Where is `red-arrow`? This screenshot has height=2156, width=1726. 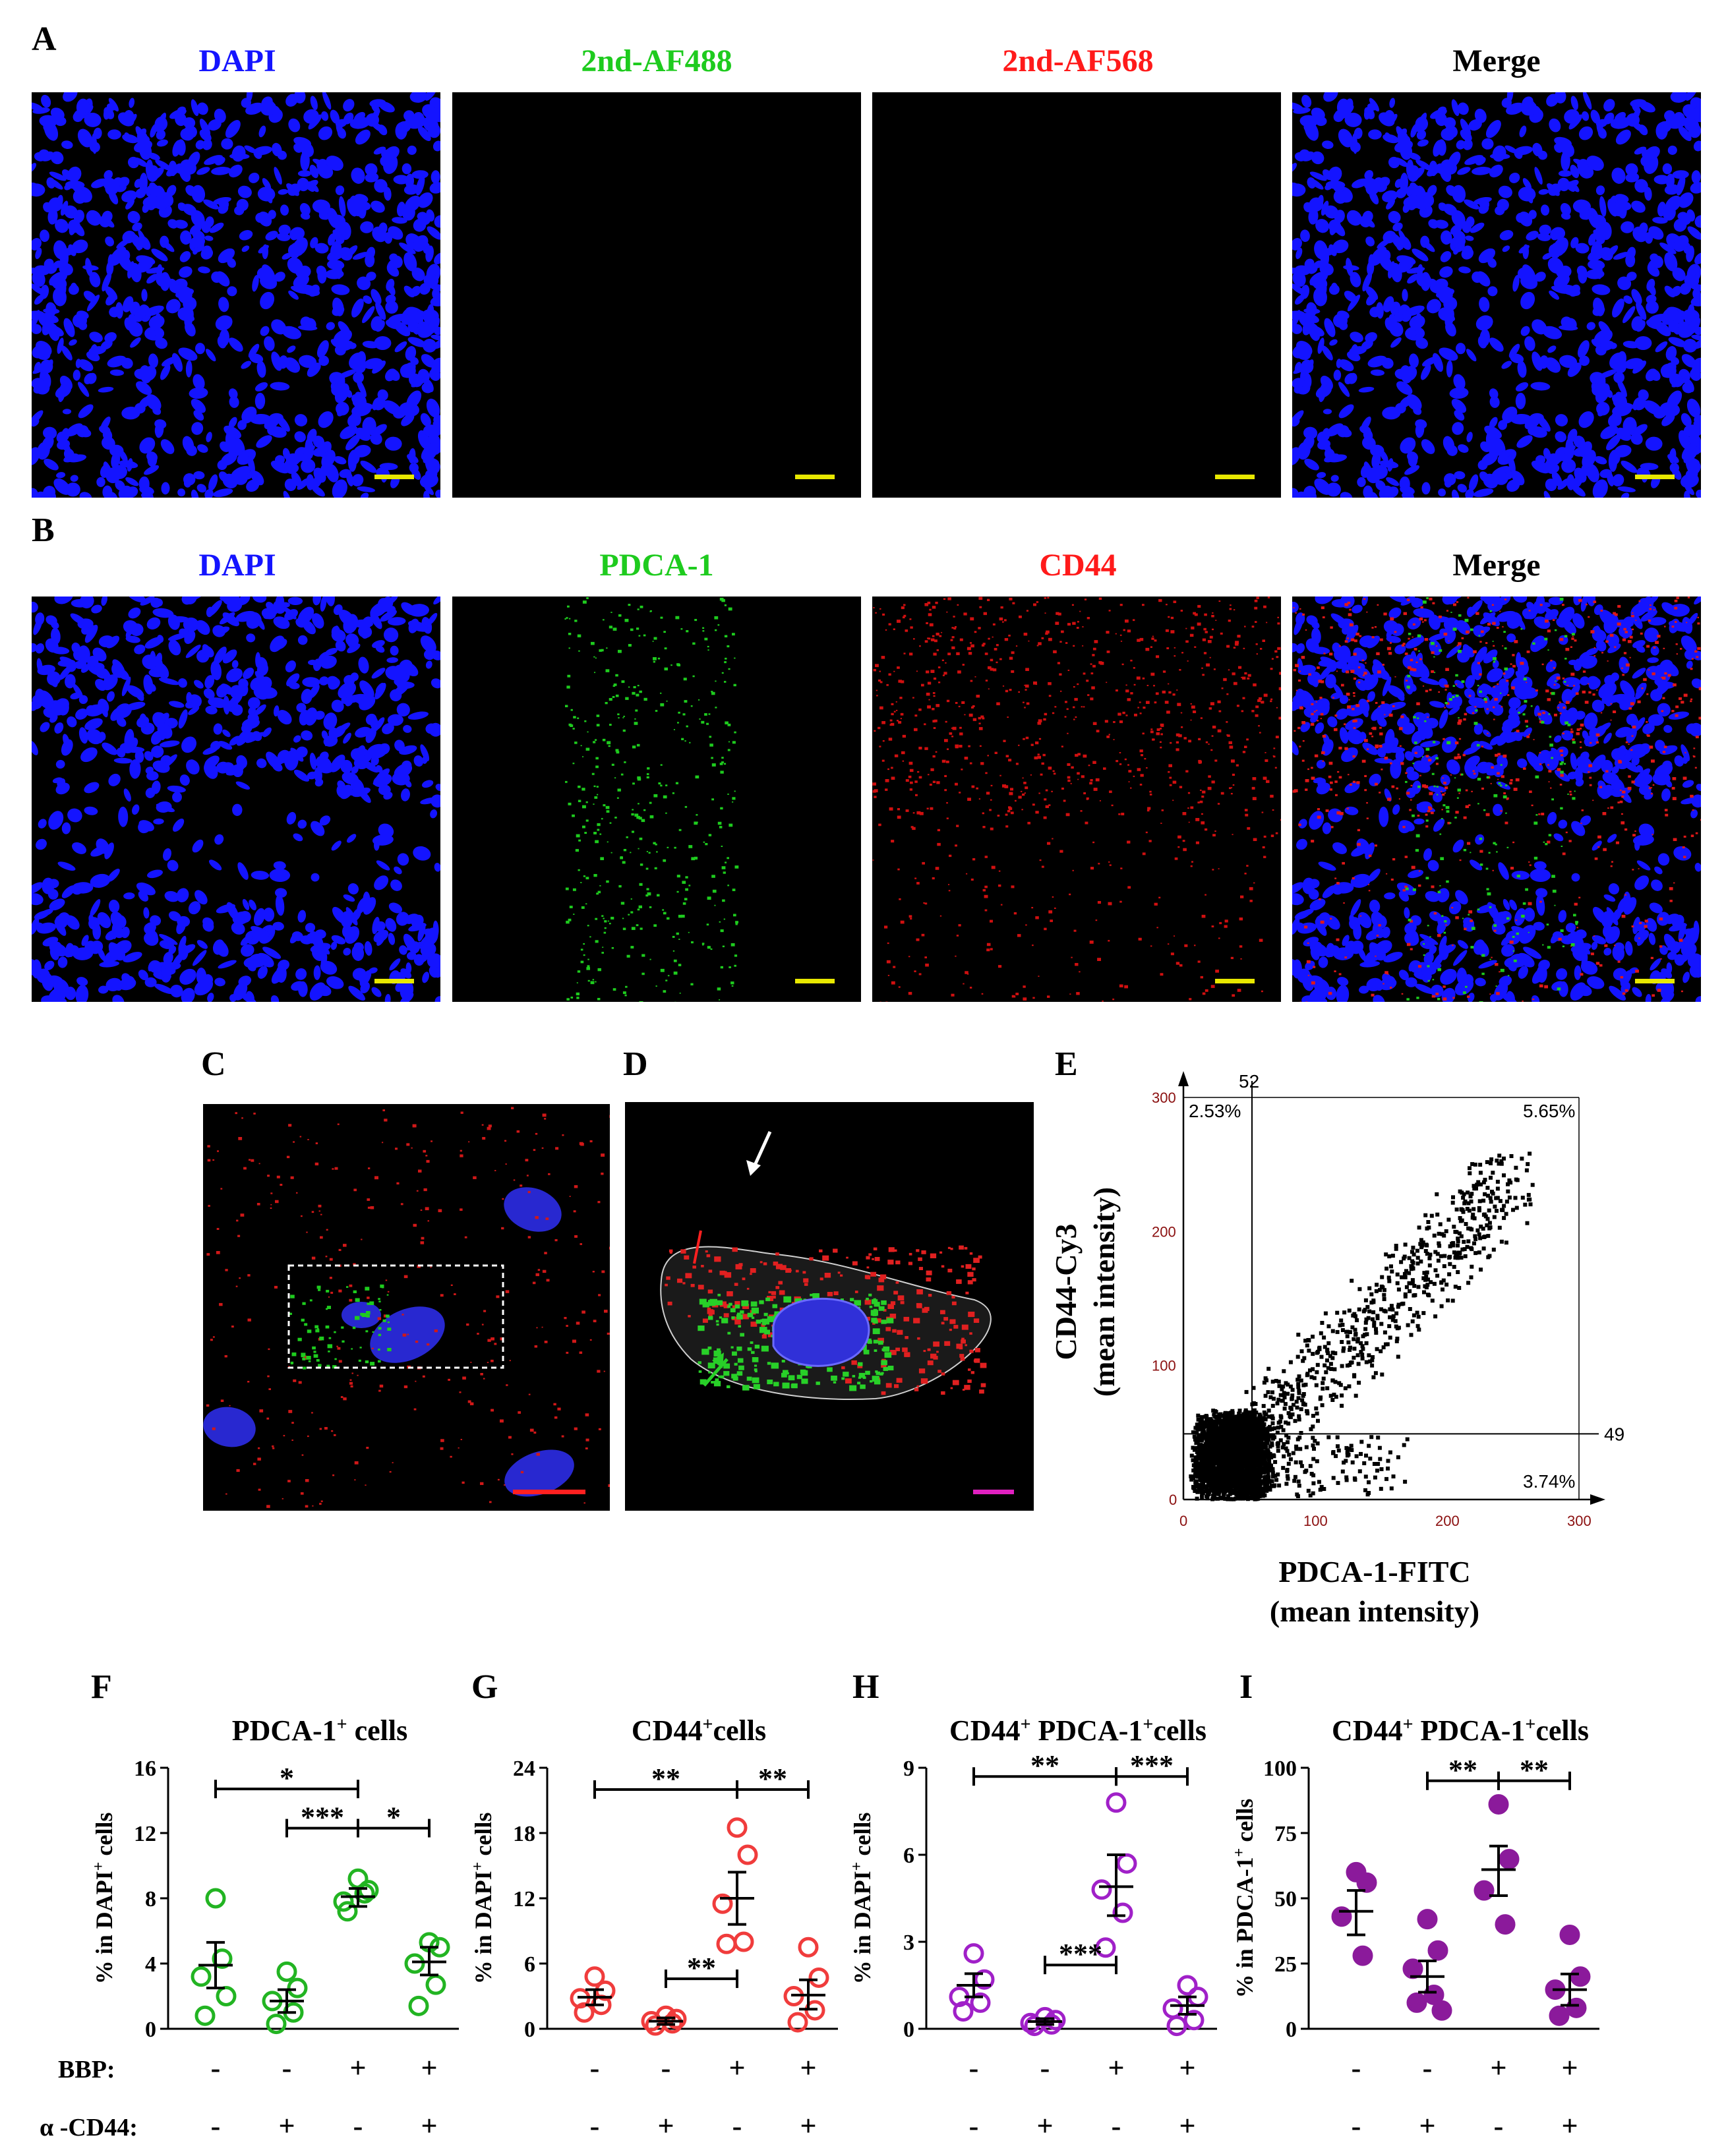
red-arrow is located at coordinates (698, 1247).